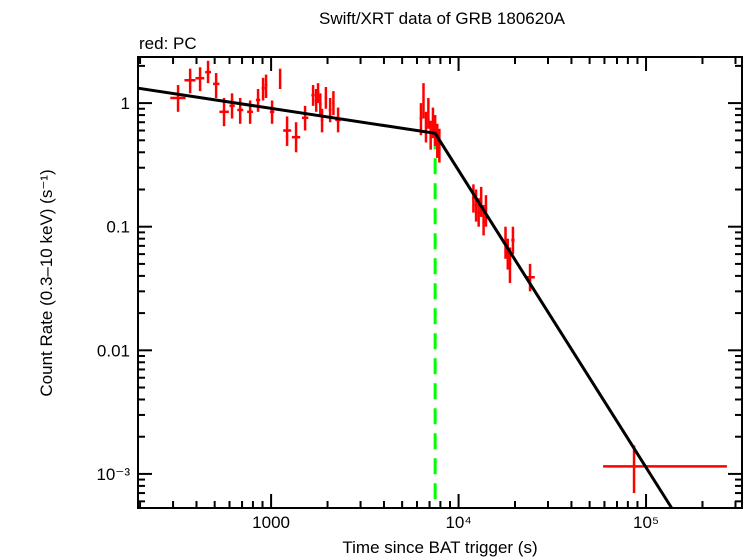 This screenshot has width=746, height=558. What do you see at coordinates (646, 522) in the screenshot?
I see `x-tick-label: 10⁵` at bounding box center [646, 522].